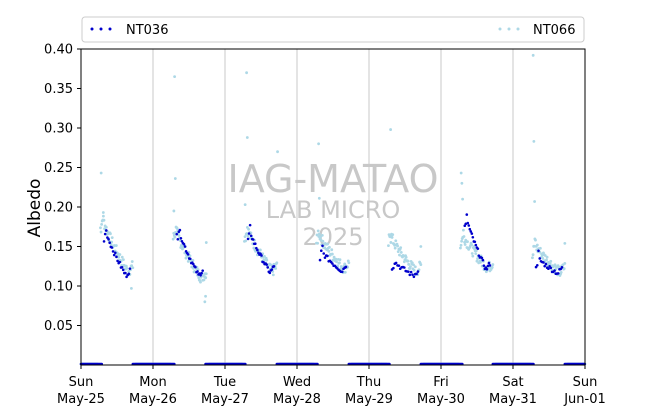  I want to click on y-tick-label-5: 0.30, so click(58, 129).